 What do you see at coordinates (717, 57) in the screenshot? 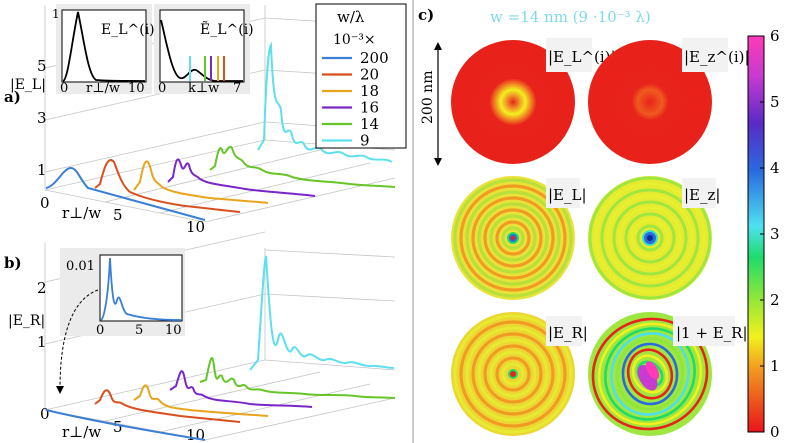
I see `map-ez-i-label: |E_z^(i)|` at bounding box center [717, 57].